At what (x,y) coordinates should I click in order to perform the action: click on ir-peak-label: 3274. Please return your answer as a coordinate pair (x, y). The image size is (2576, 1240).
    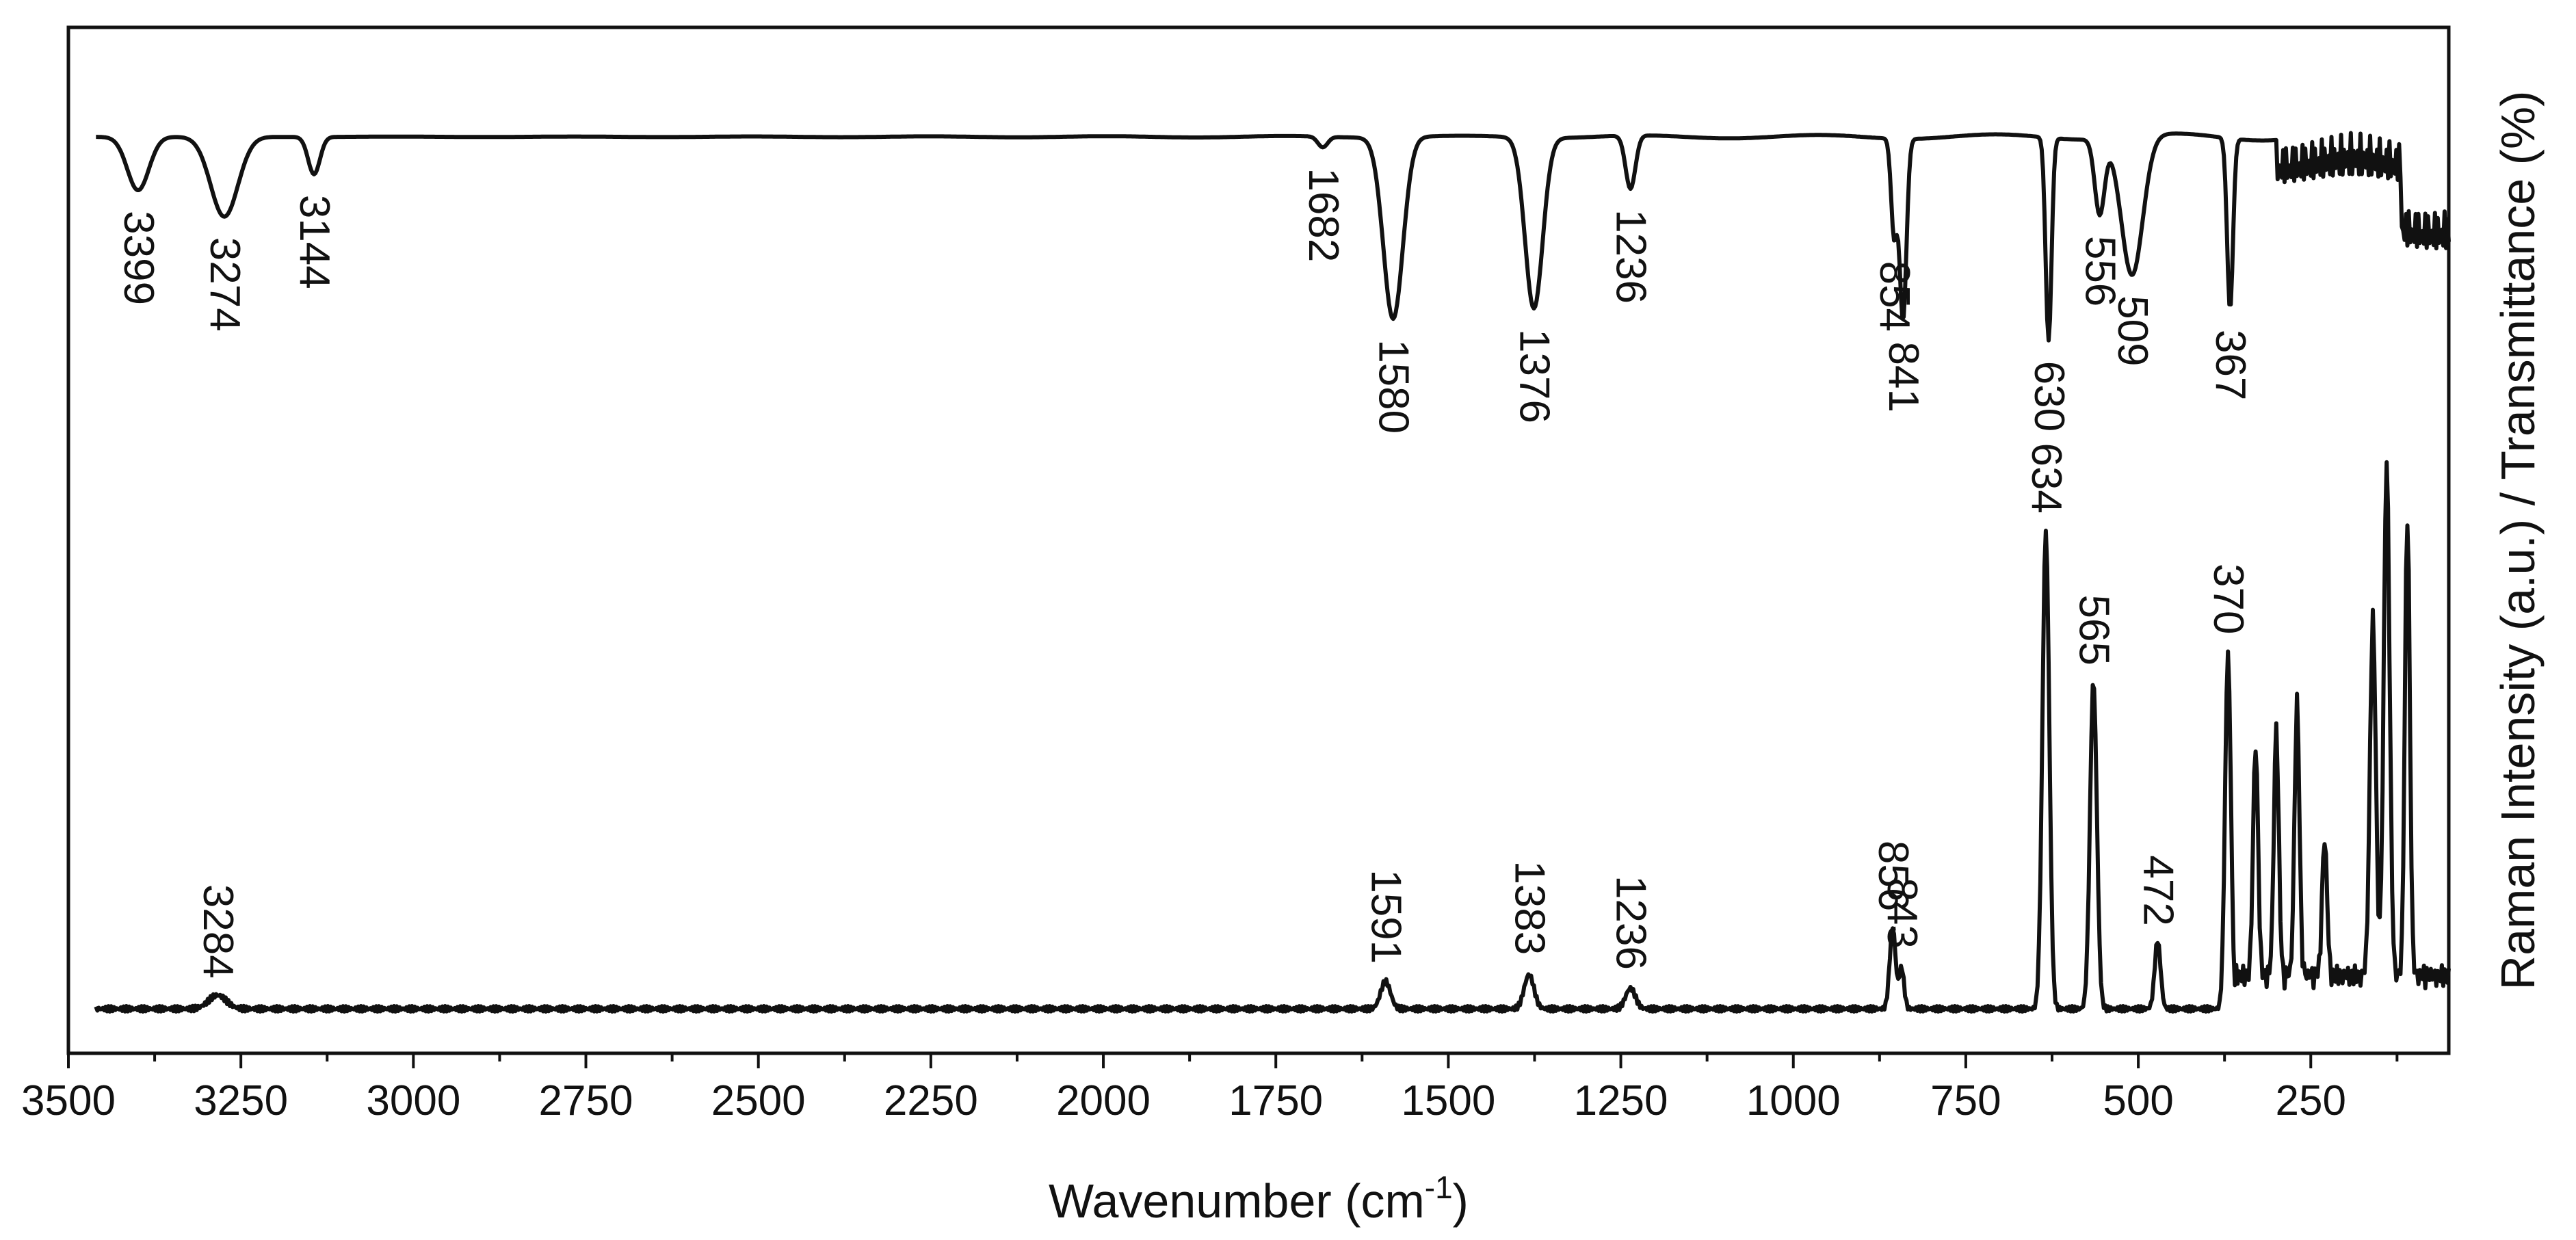
    Looking at the image, I should click on (224, 284).